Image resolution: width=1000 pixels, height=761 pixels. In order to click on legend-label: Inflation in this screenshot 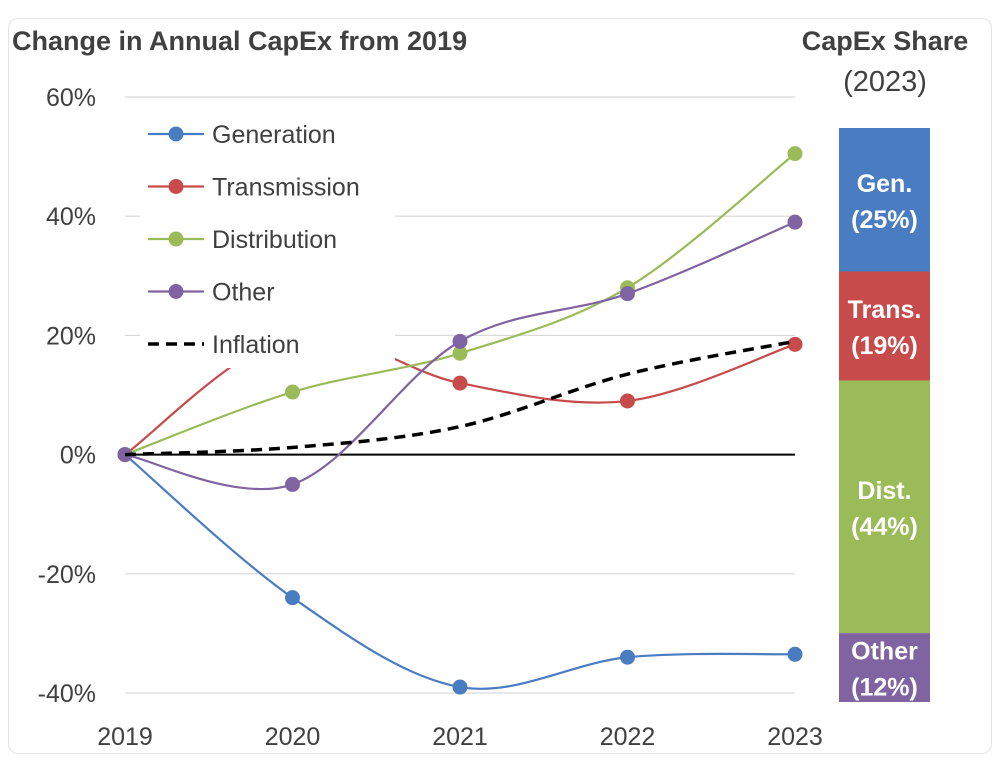, I will do `click(256, 345)`.